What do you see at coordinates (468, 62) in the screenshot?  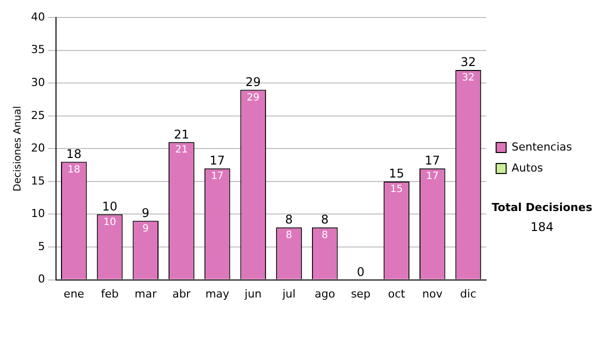 I see `total-label: 32` at bounding box center [468, 62].